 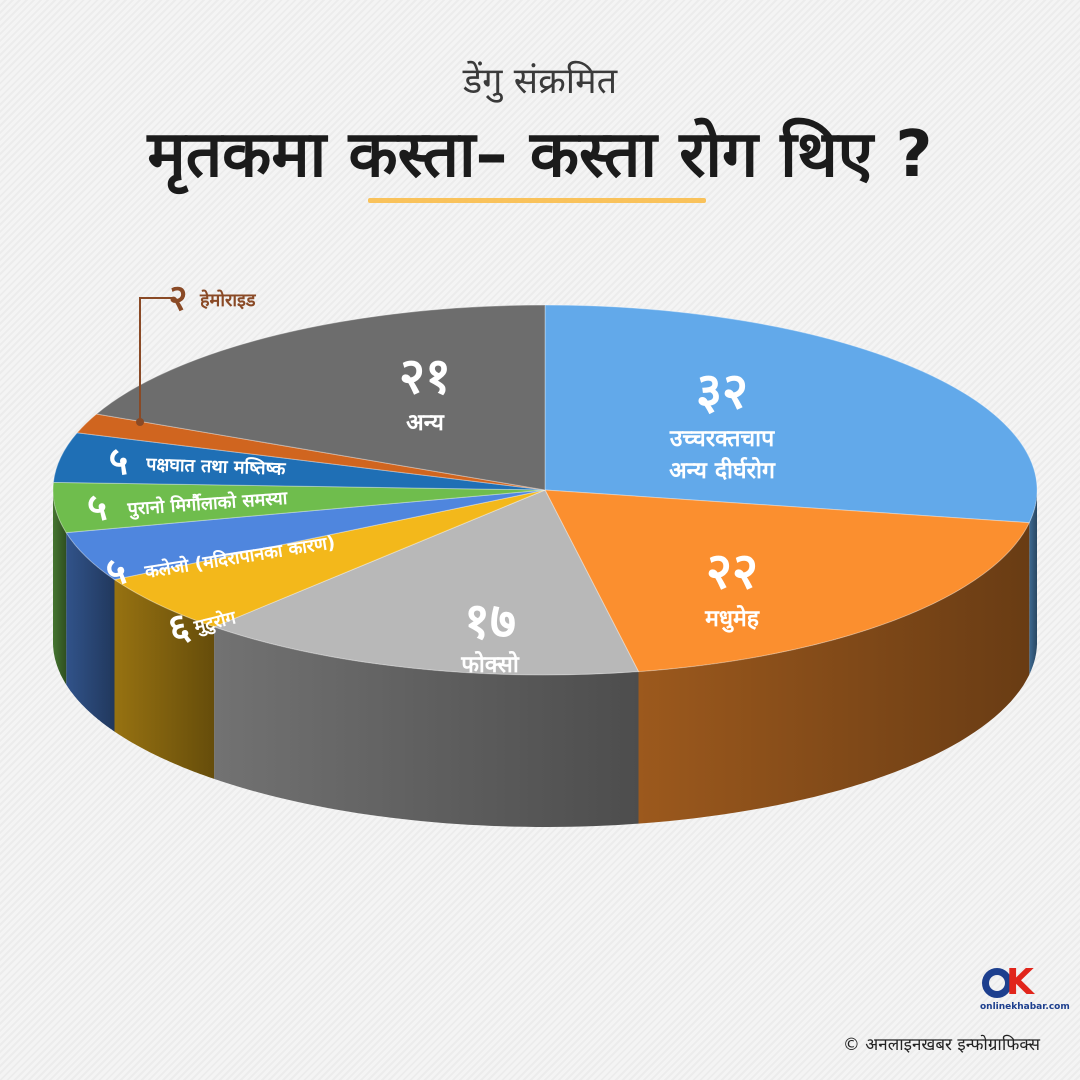 I want to click on slice-value-6: ५, so click(x=118, y=461).